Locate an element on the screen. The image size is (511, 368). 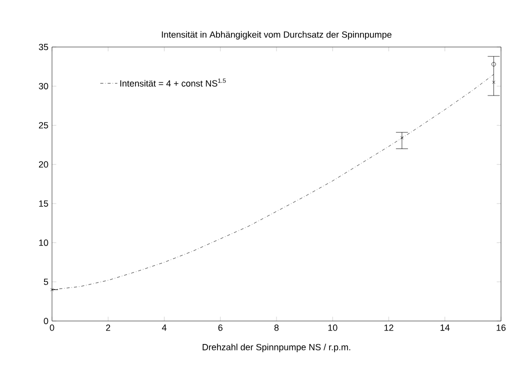
x-tick-label: 8 is located at coordinates (276, 327).